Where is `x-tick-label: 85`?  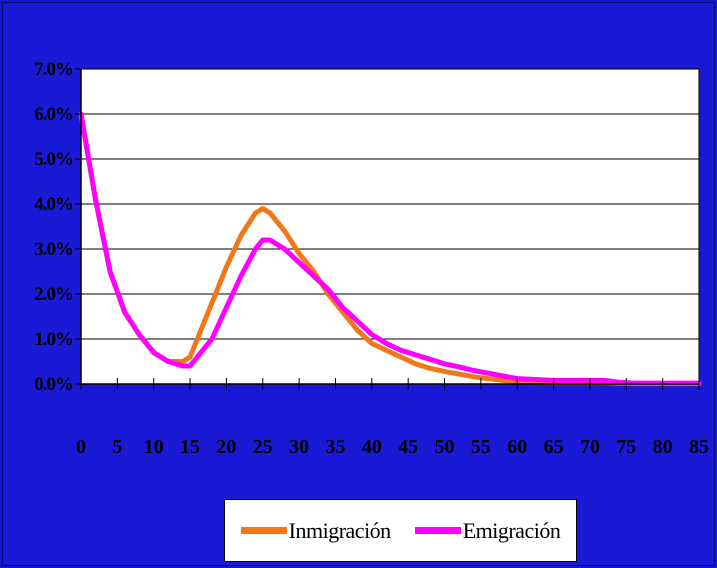 x-tick-label: 85 is located at coordinates (699, 447).